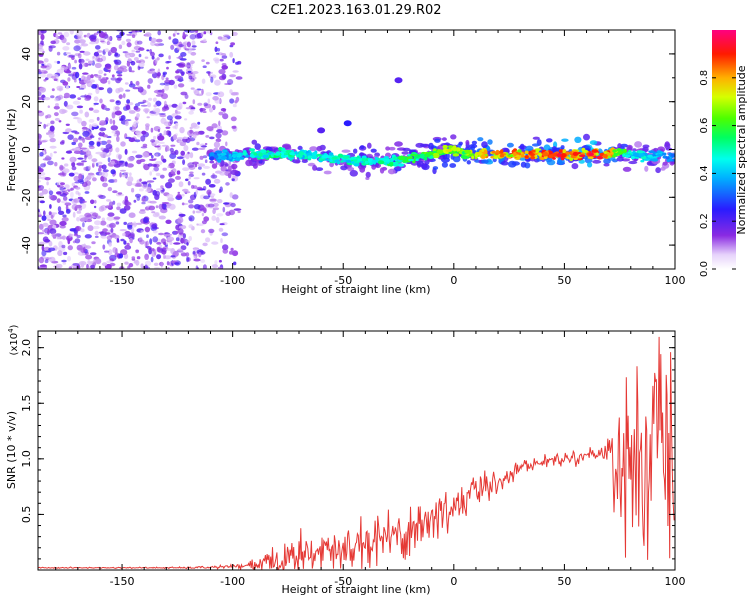  What do you see at coordinates (11, 150) in the screenshot?
I see `spectrogram-ylabel: Frequency (Hz)` at bounding box center [11, 150].